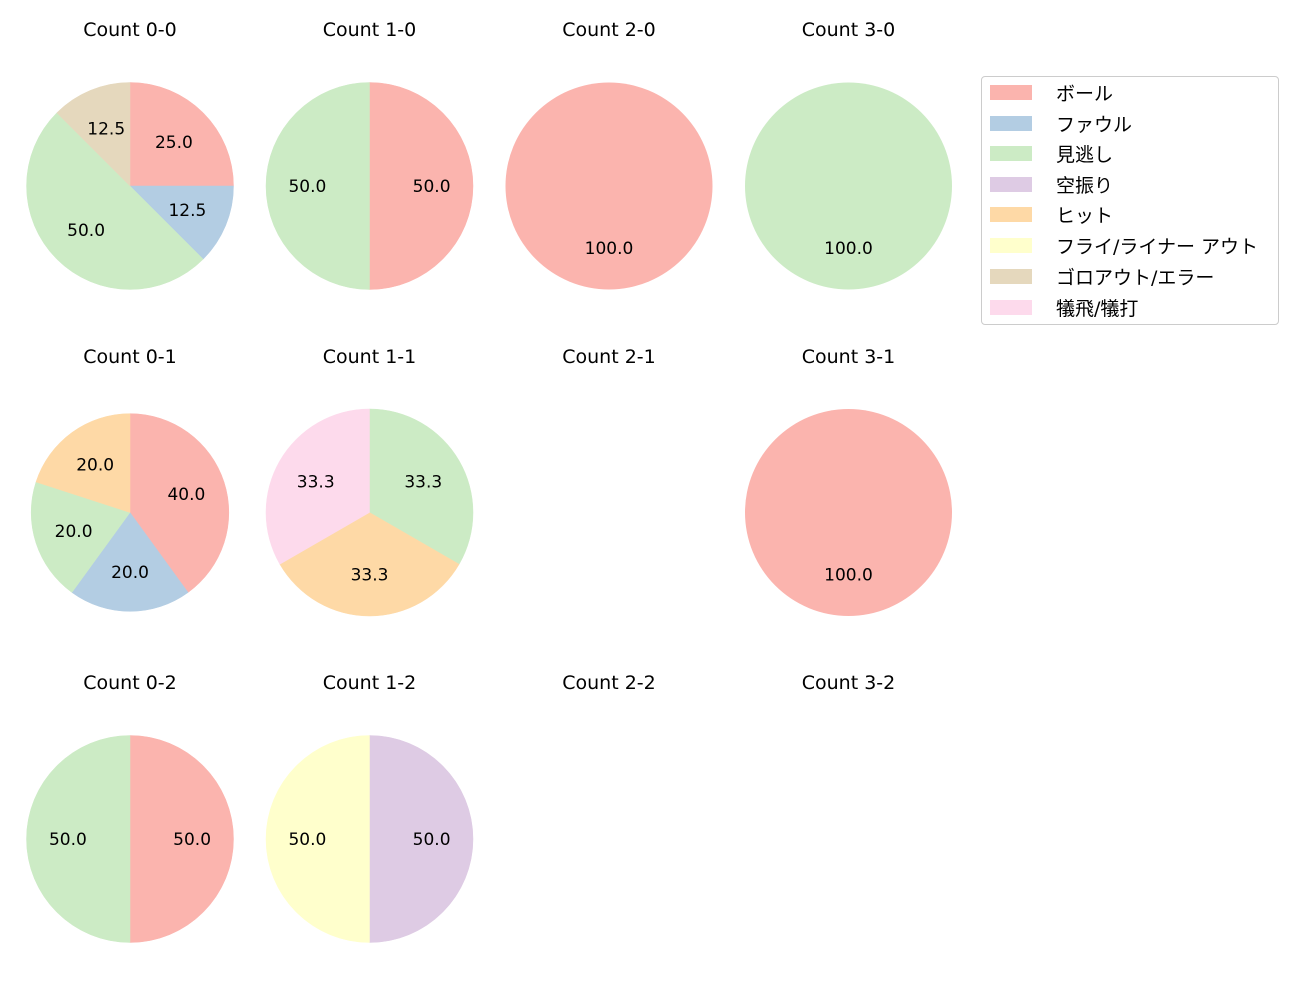  I want to click on subplot-title: Count 3-1, so click(849, 357).